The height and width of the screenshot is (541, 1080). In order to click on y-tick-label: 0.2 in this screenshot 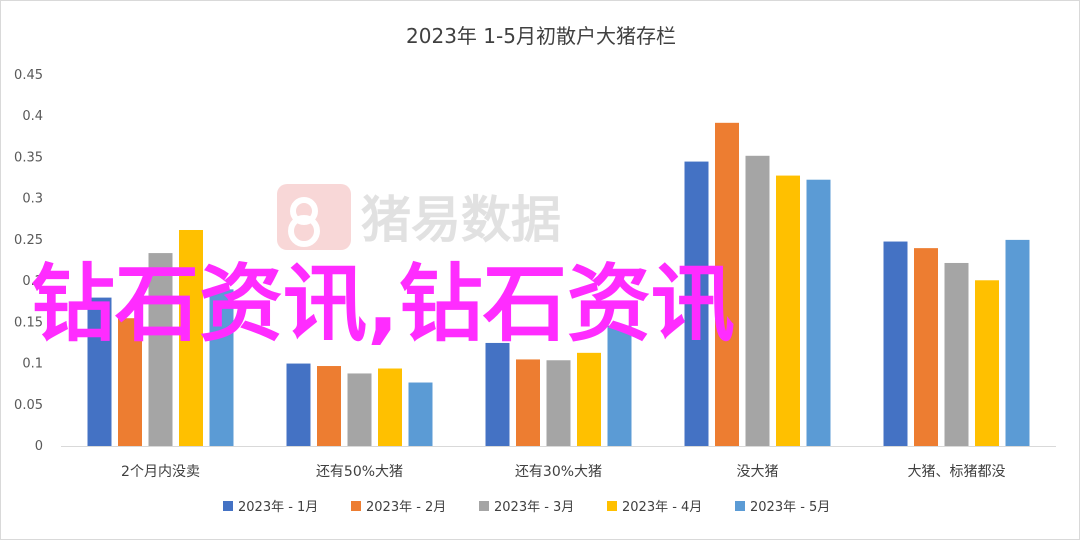, I will do `click(32, 281)`.